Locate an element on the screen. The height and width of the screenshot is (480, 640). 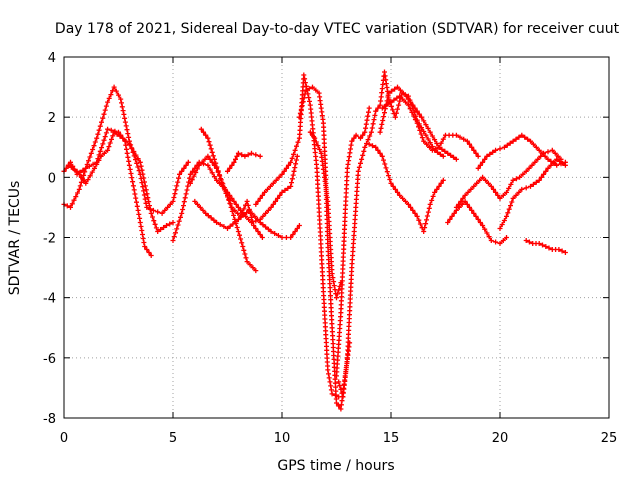
series-sat-p is located at coordinates (406, 187).